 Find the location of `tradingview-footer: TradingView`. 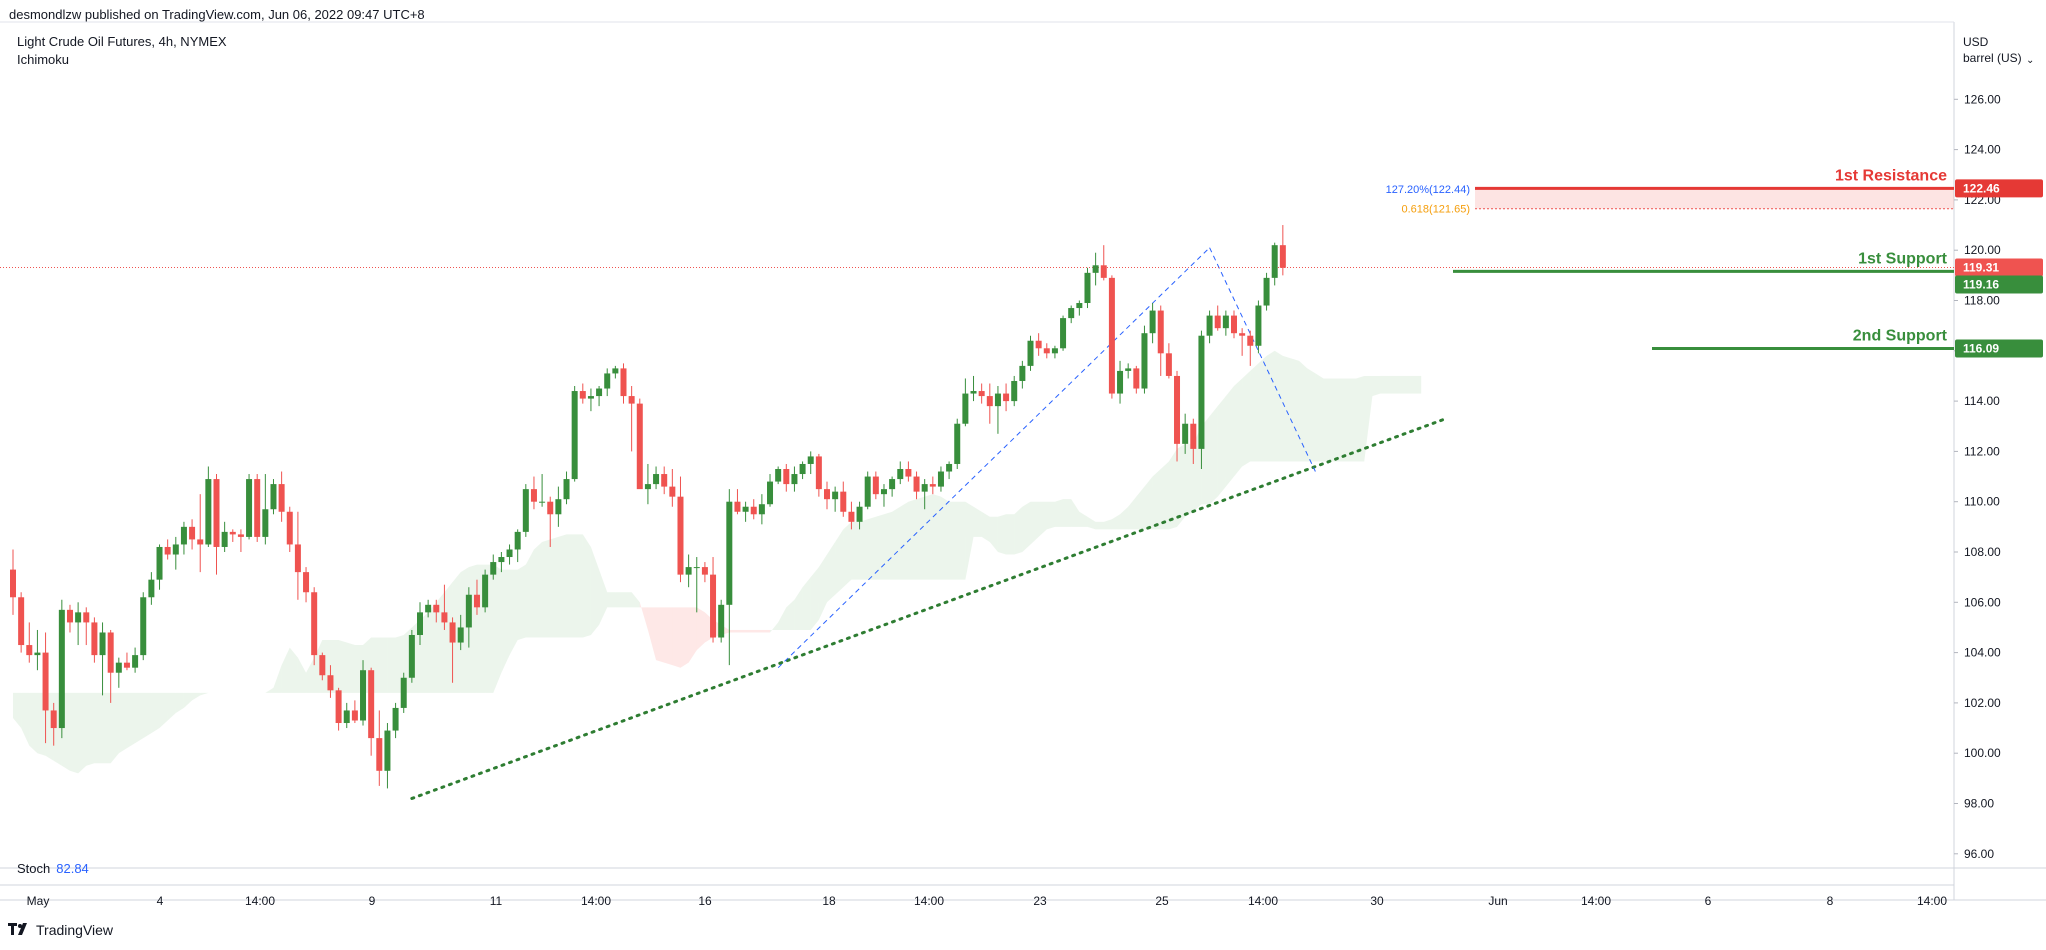

tradingview-footer: TradingView is located at coordinates (60, 930).